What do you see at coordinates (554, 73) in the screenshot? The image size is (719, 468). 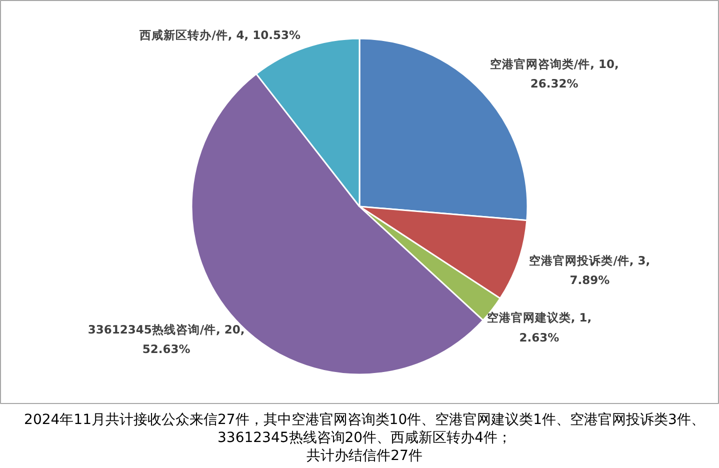 I see `slice-label: 空港官网咨询类/件, 10, 26.32%` at bounding box center [554, 73].